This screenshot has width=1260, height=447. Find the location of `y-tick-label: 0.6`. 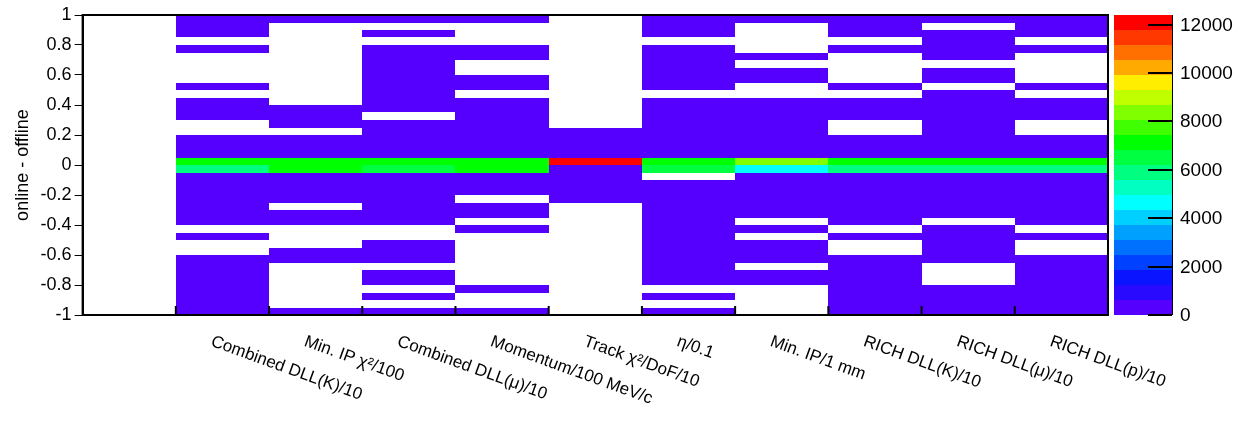

y-tick-label: 0.6 is located at coordinates (59, 73).